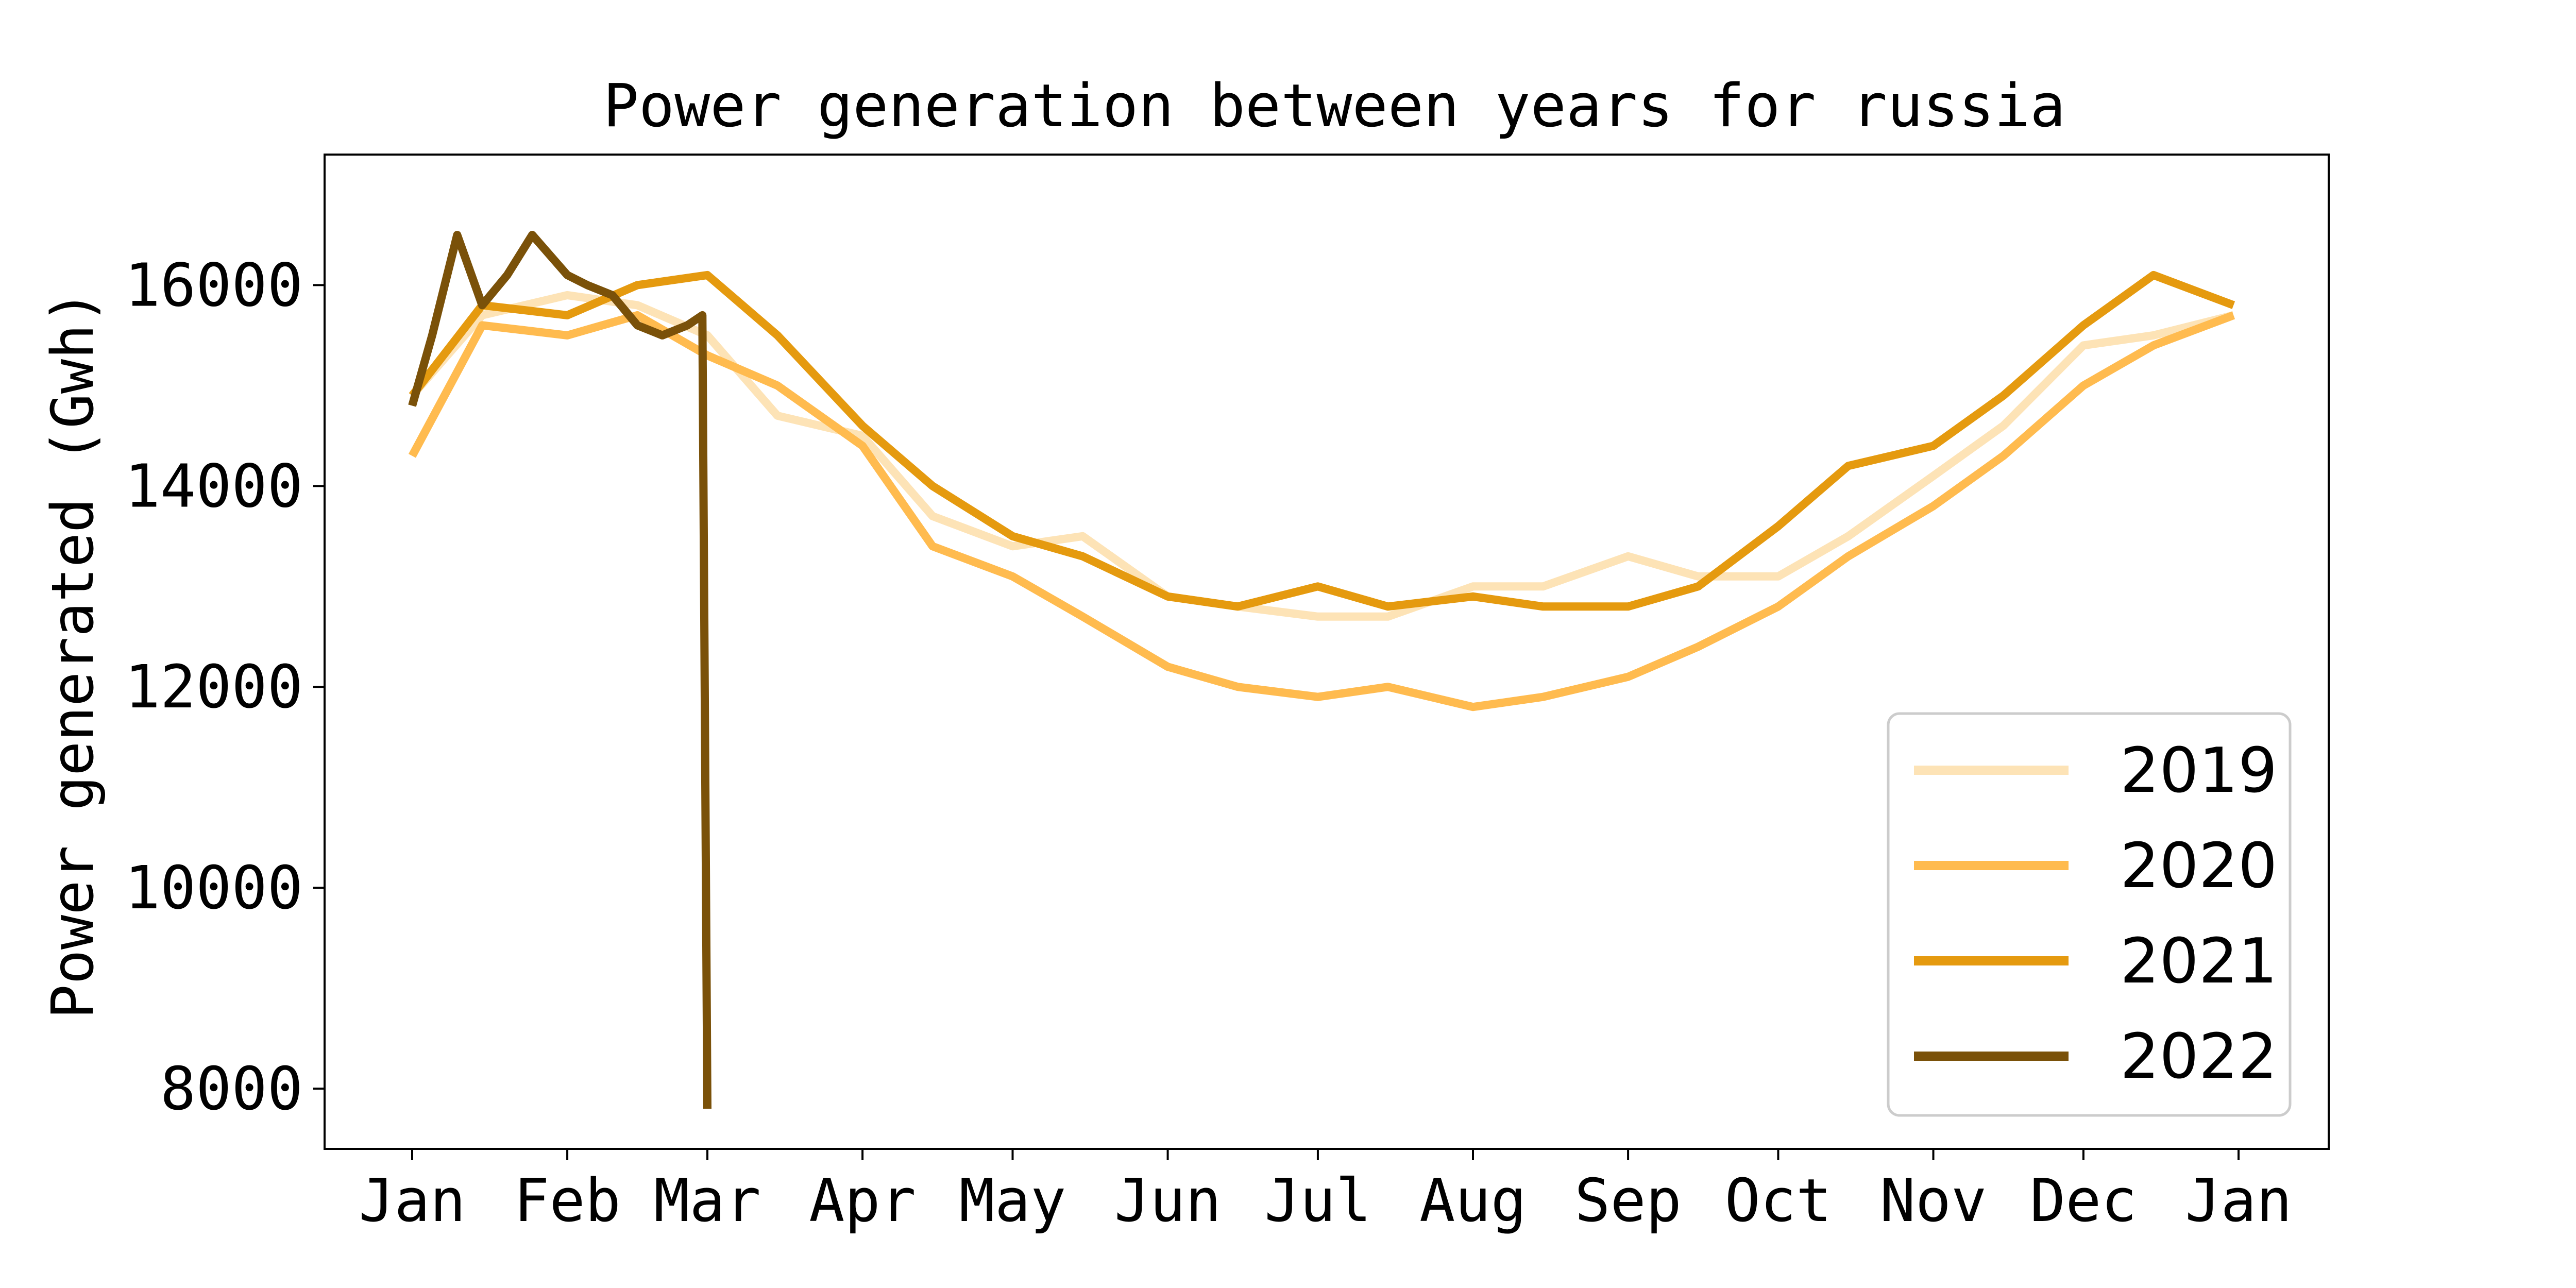 This screenshot has height=1288, width=2576. I want to click on legend-label-2021: 2021, so click(2198, 961).